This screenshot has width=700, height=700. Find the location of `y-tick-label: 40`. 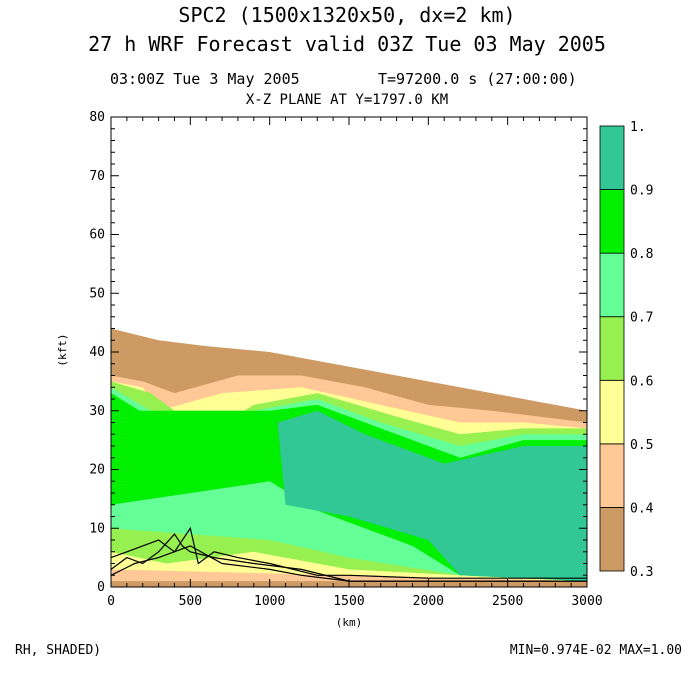

y-tick-label: 40 is located at coordinates (97, 352).